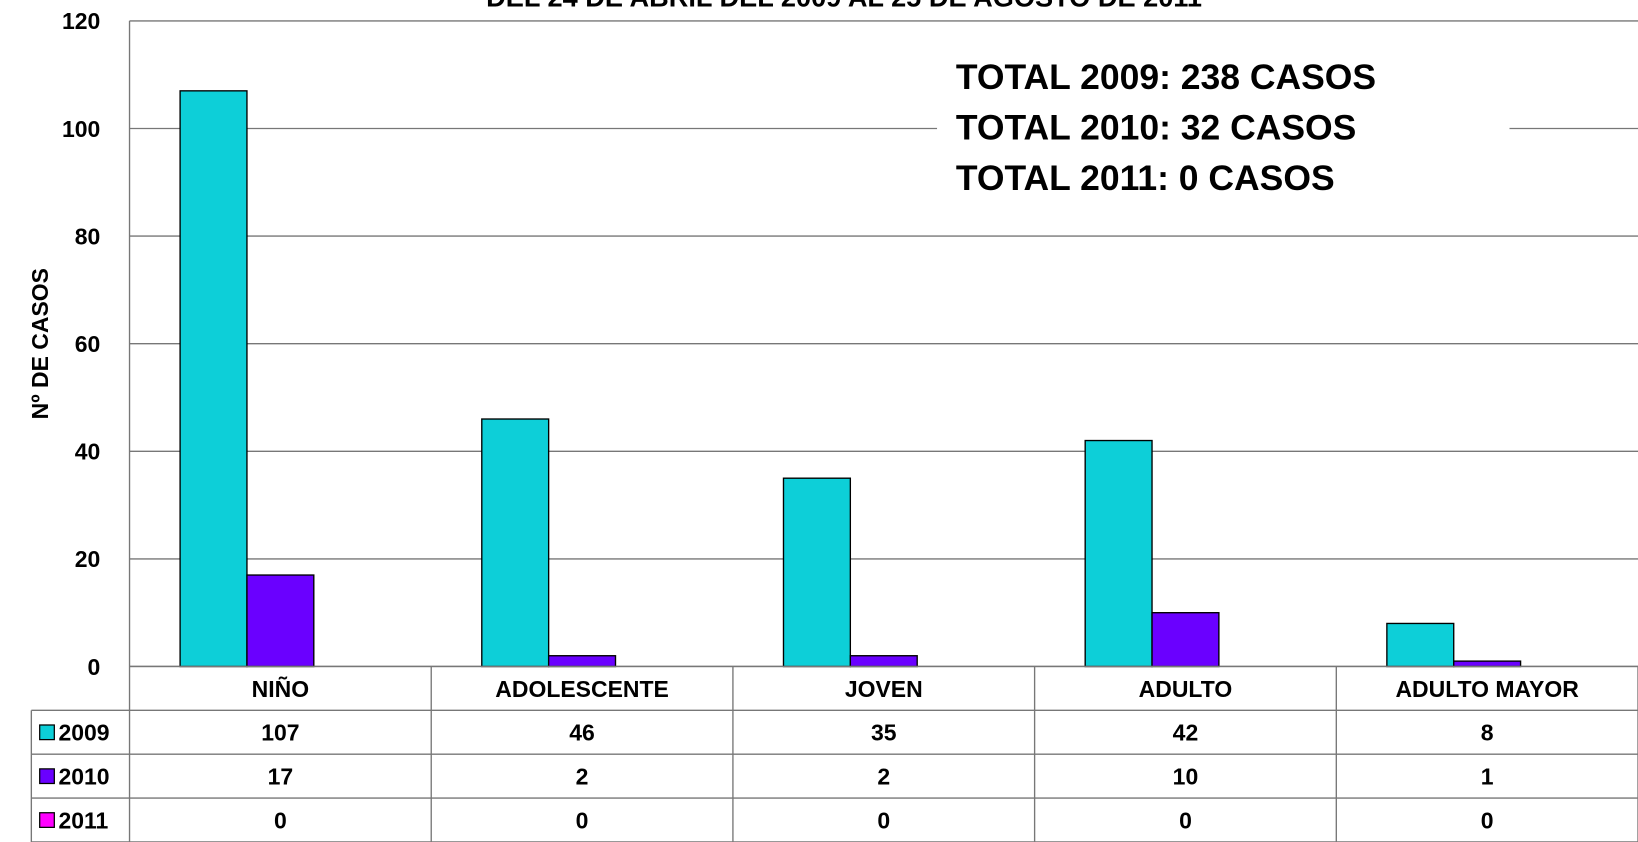 The height and width of the screenshot is (842, 1638). I want to click on y-tick-label: 40, so click(88, 452).